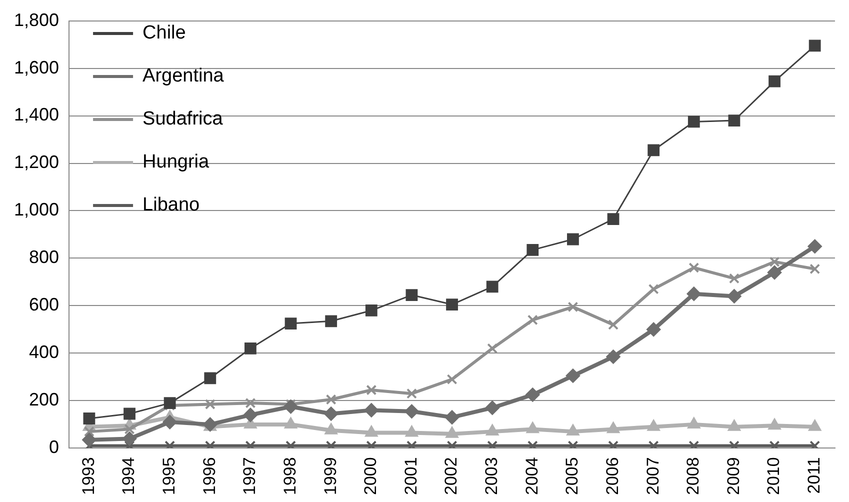 This screenshot has width=849, height=502. I want to click on x-tick-label: 2011, so click(814, 475).